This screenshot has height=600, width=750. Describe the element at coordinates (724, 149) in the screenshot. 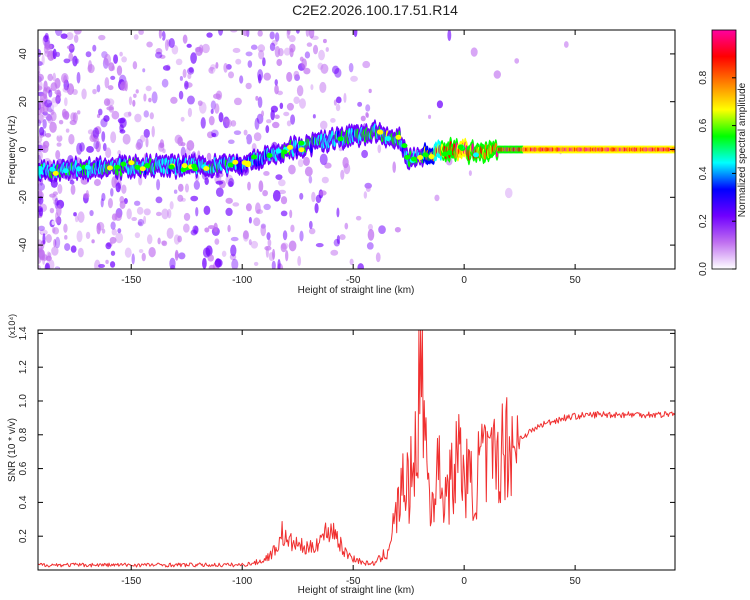

I see `colorbar-strip` at that location.